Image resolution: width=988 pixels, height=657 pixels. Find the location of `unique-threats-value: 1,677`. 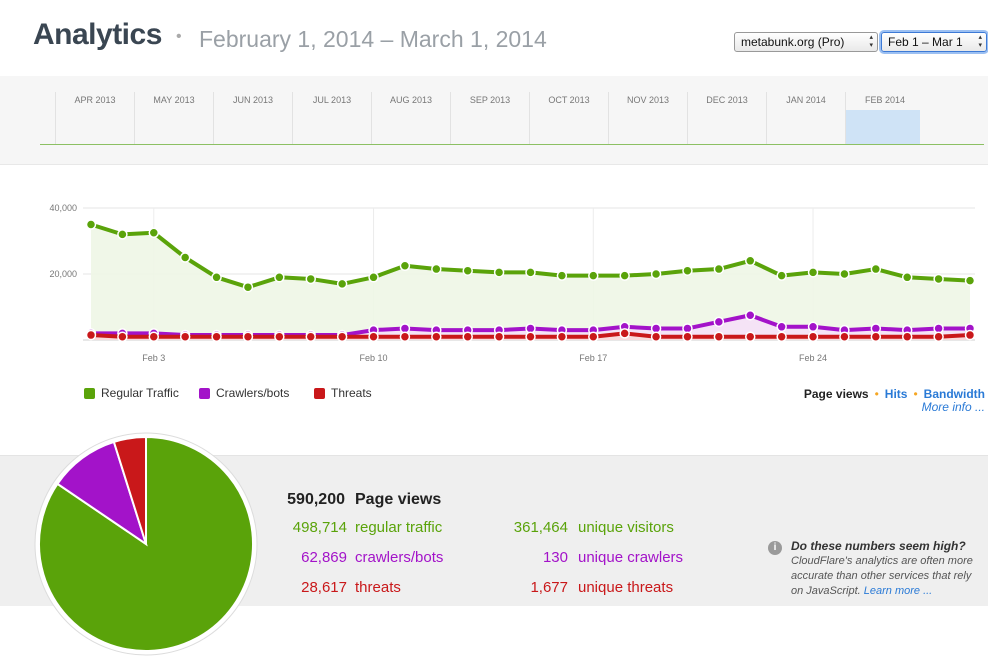

unique-threats-value: 1,677 is located at coordinates (549, 587).